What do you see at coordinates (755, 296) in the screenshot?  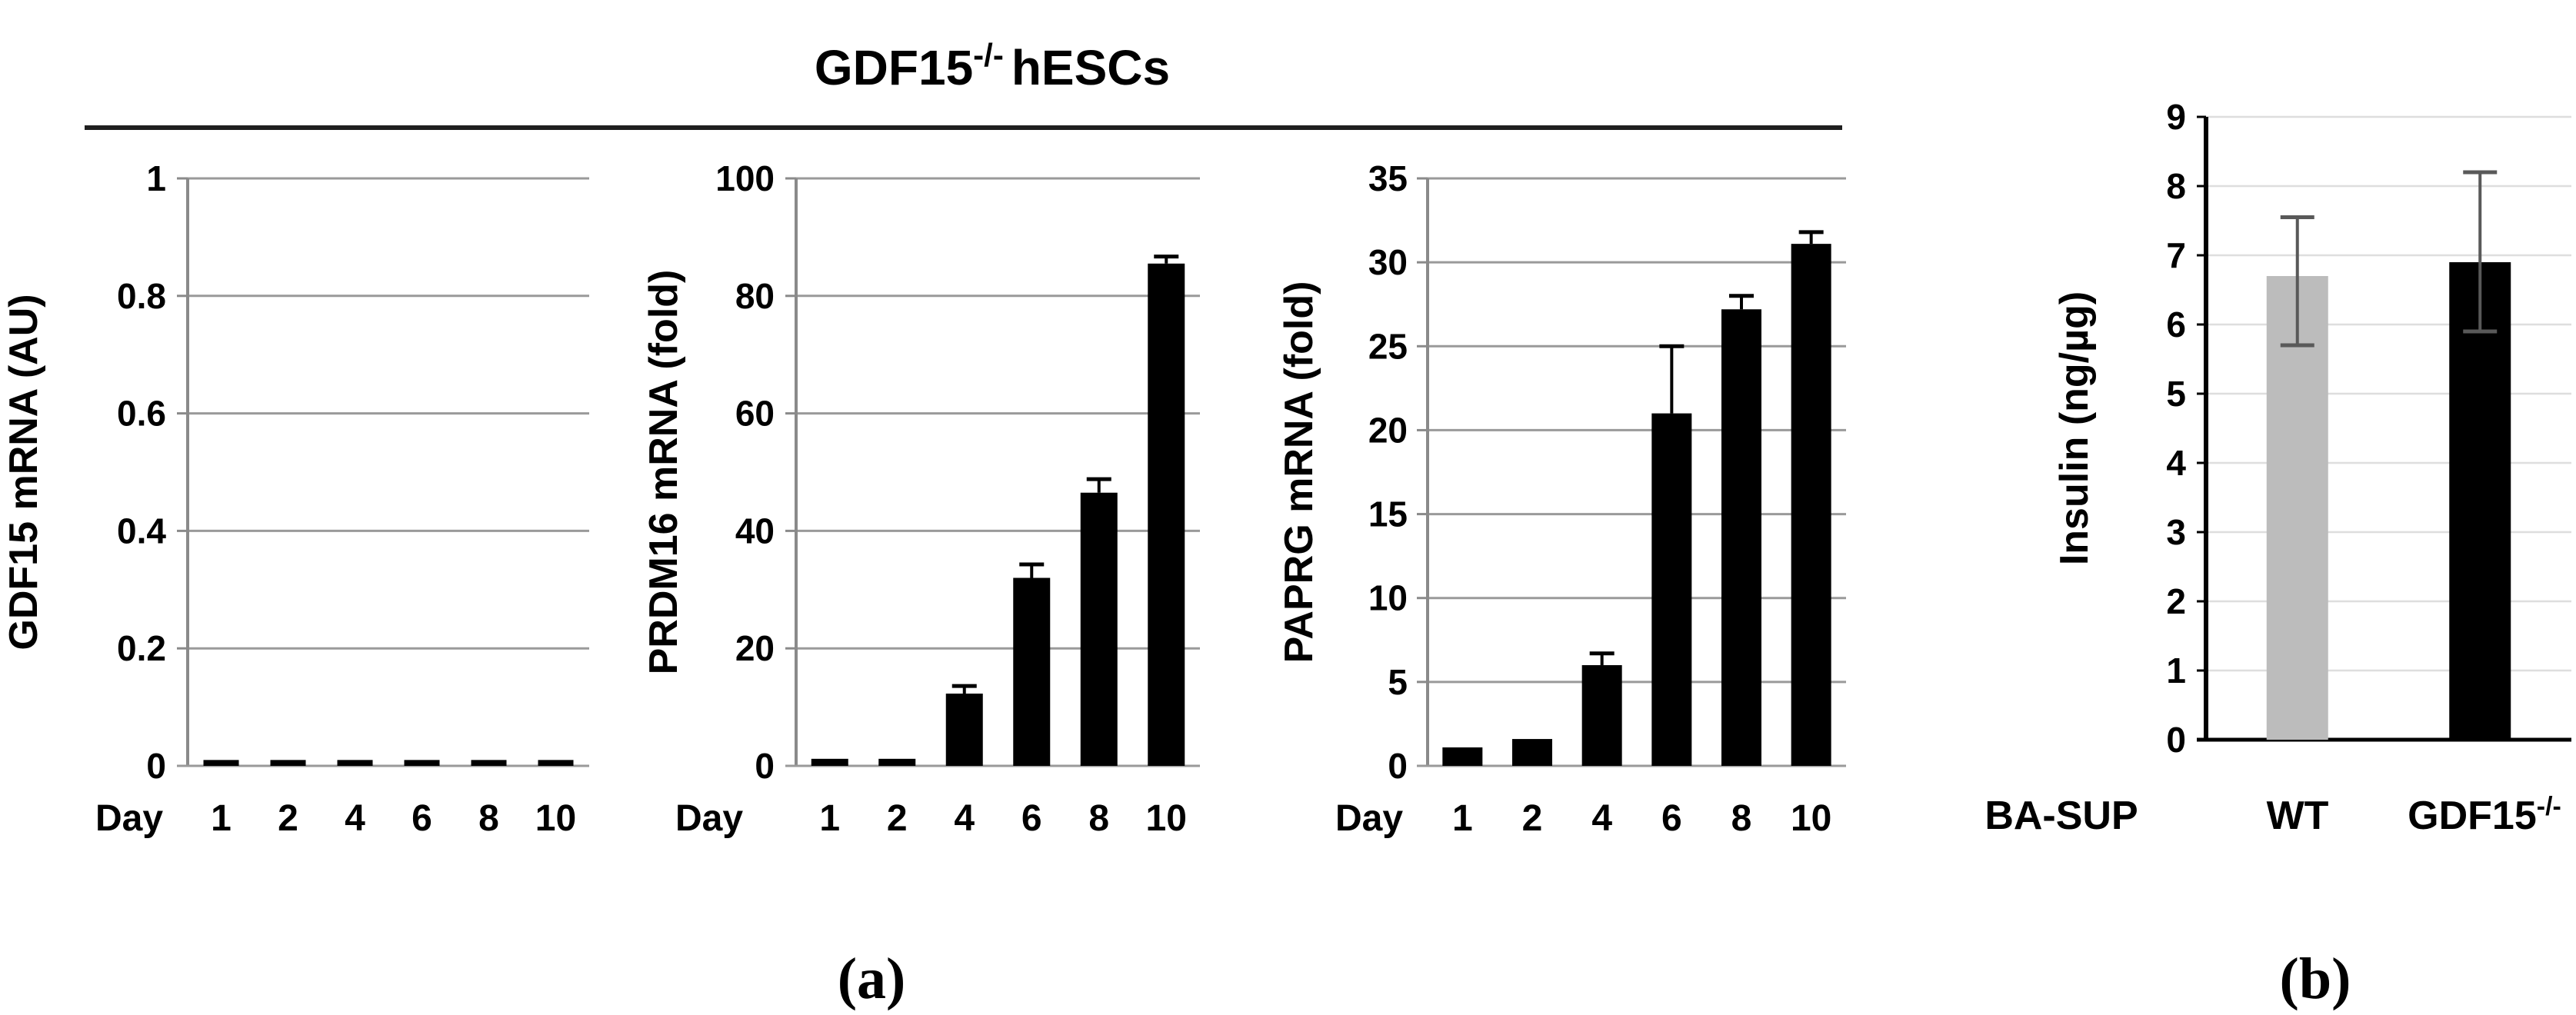 I see `ytick-label: 80` at bounding box center [755, 296].